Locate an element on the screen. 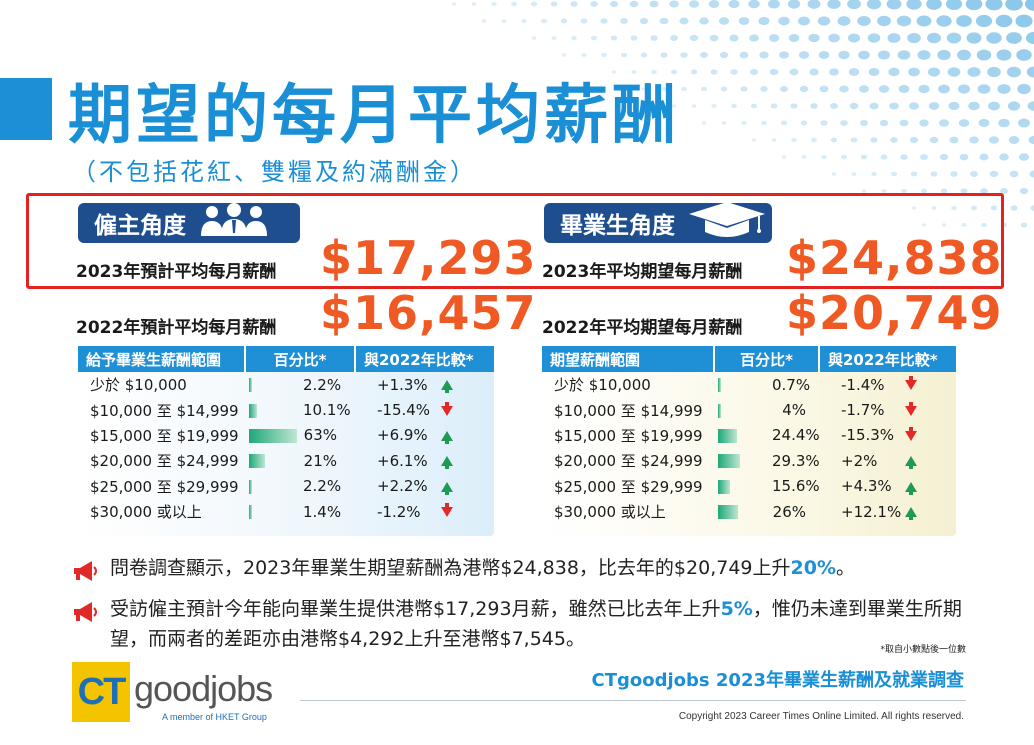 The height and width of the screenshot is (745, 1034). change-cell: -1.4% is located at coordinates (887, 384).